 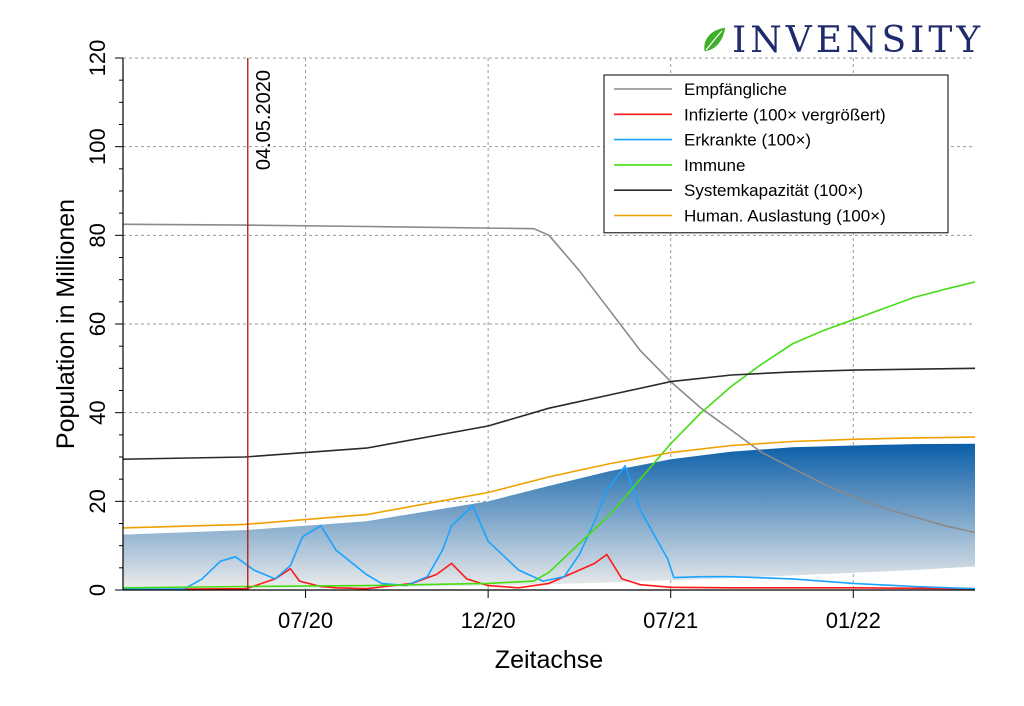 What do you see at coordinates (670, 620) in the screenshot?
I see `x-tick-label: 07/21` at bounding box center [670, 620].